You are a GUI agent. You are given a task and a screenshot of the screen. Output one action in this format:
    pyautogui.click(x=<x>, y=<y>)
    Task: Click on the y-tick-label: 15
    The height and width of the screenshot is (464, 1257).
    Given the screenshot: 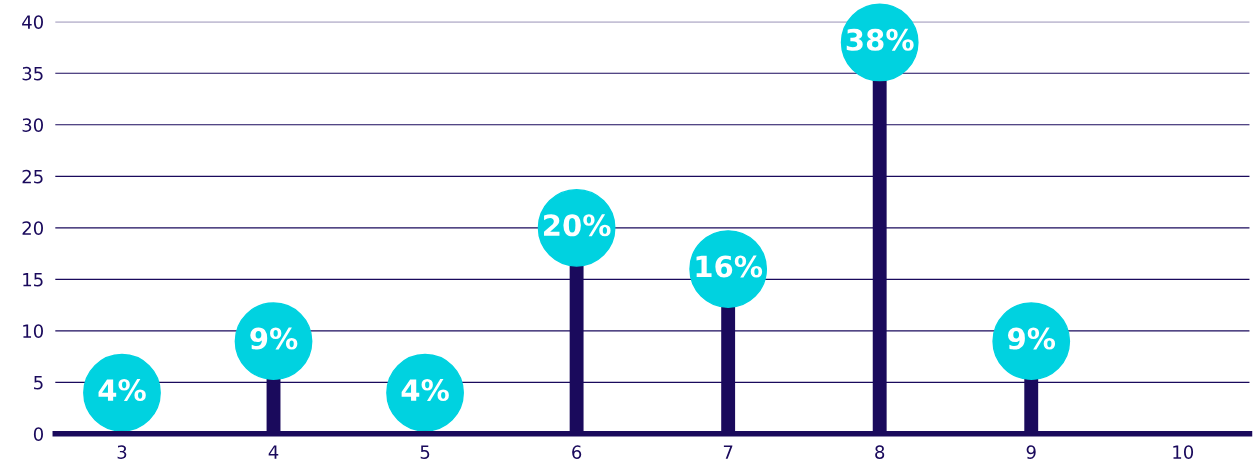 What is the action you would take?
    pyautogui.click(x=33, y=280)
    